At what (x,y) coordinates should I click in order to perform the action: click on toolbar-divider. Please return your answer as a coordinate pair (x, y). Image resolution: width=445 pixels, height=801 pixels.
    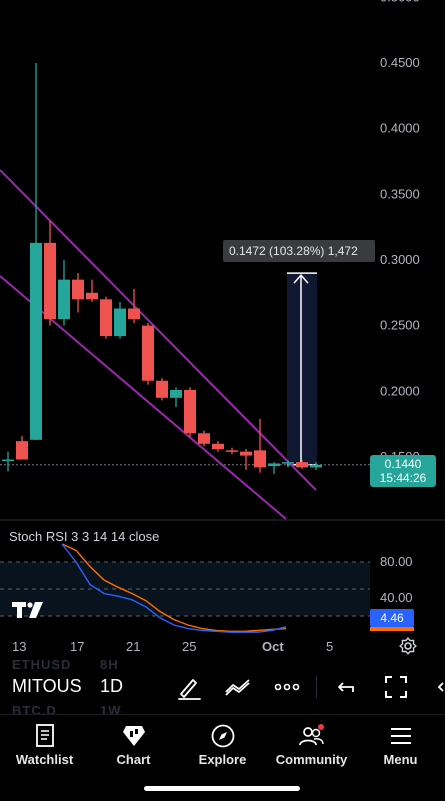
    Looking at the image, I should click on (316, 687).